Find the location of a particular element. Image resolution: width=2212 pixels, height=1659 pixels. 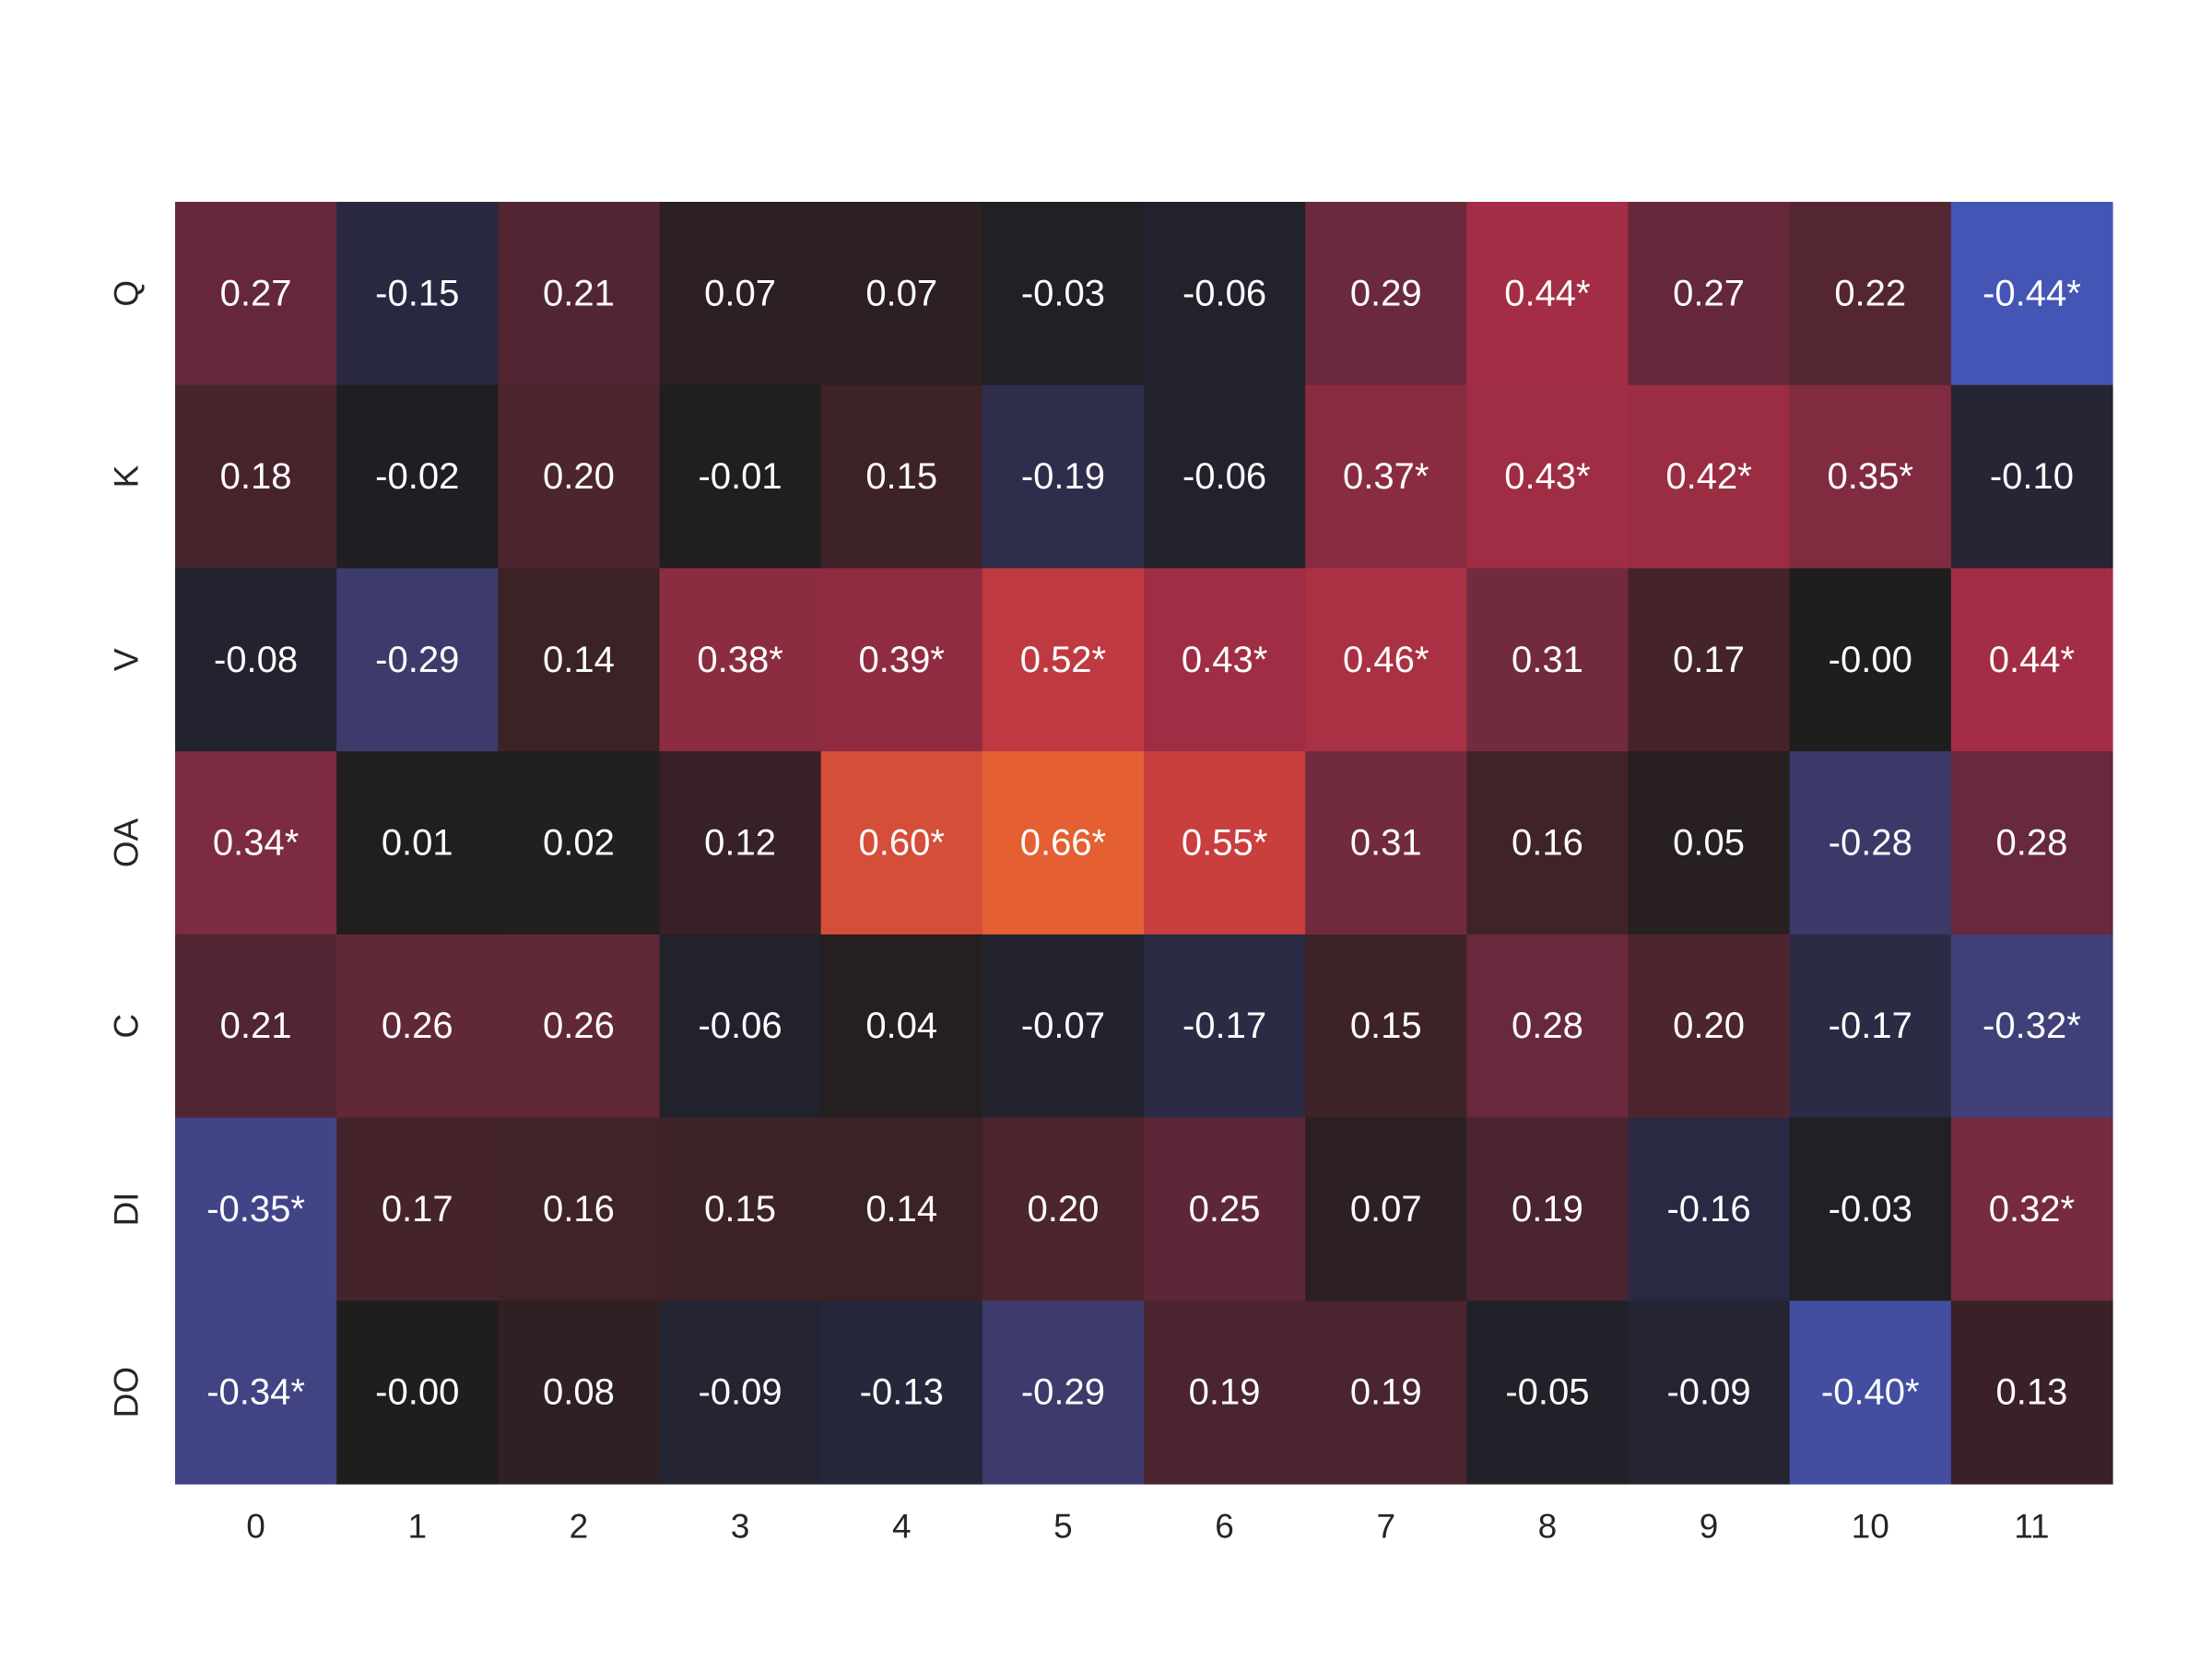

cell-label-C-9: 0.20 is located at coordinates (1709, 1026).